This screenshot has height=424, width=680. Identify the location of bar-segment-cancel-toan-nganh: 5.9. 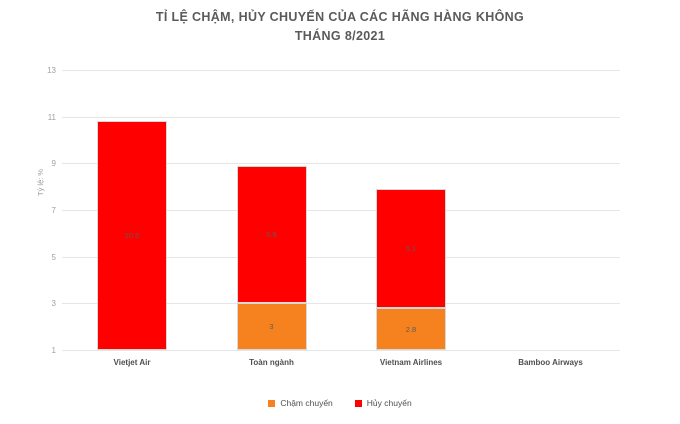
(271, 234).